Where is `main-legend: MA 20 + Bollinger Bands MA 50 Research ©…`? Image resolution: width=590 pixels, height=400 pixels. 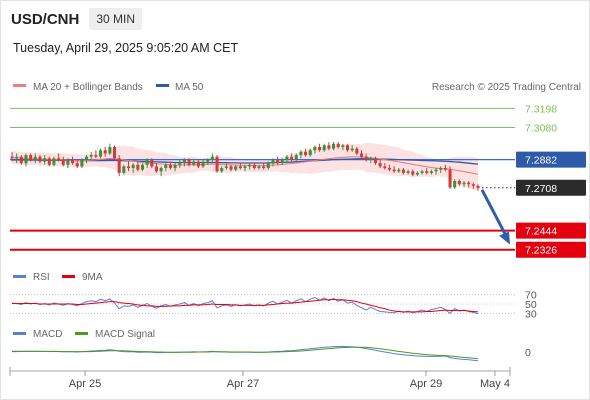
main-legend: MA 20 + Bollinger Bands MA 50 Research ©… is located at coordinates (297, 87).